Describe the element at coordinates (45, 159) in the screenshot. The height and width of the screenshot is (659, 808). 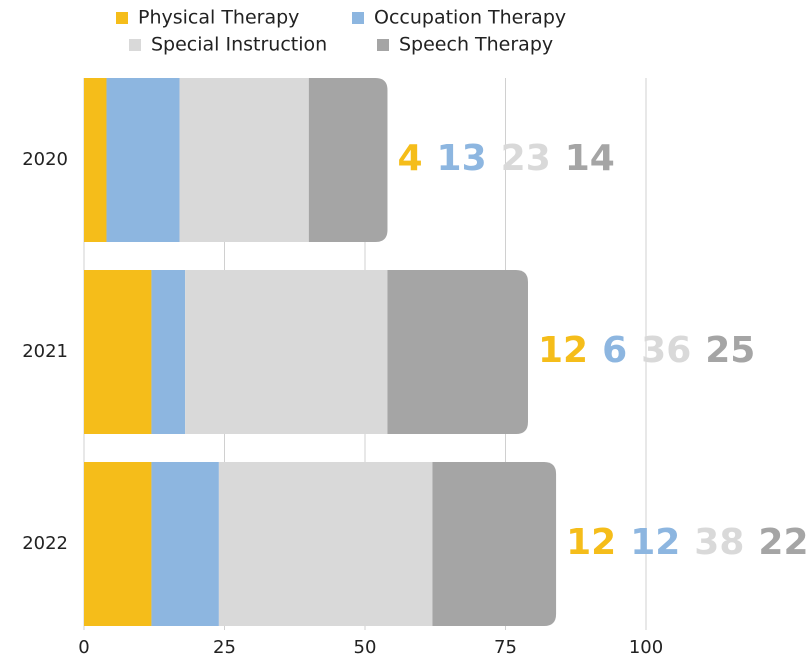
I see `y-tick-label: 2020` at that location.